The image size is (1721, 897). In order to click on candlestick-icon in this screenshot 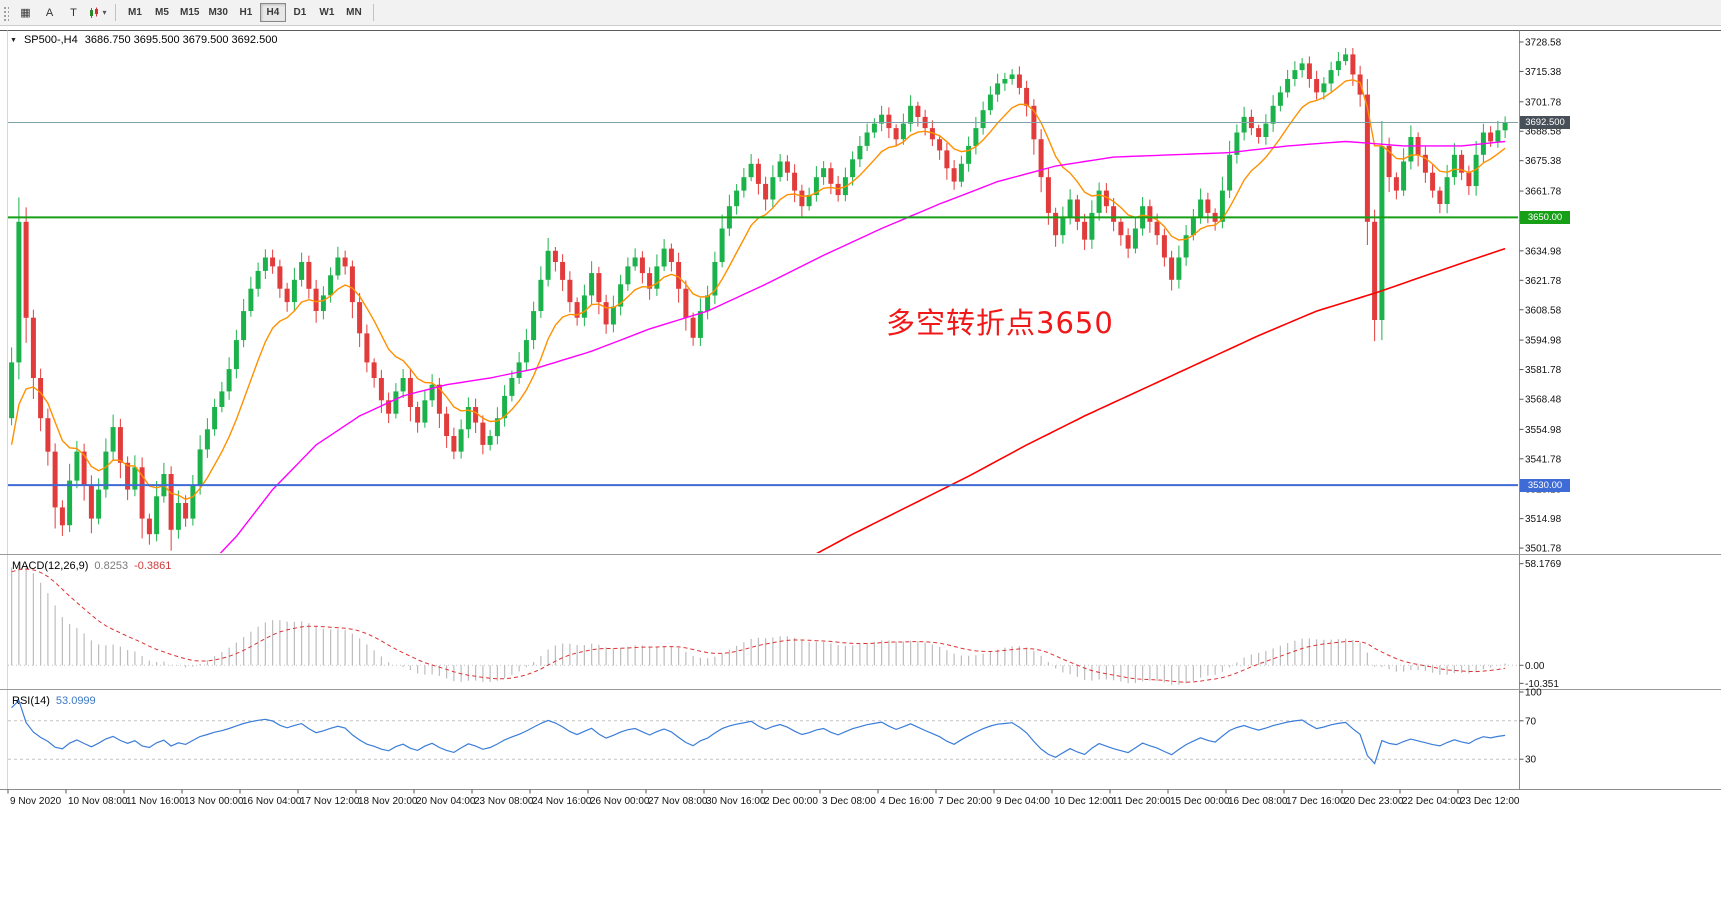, I will do `click(94, 12)`.